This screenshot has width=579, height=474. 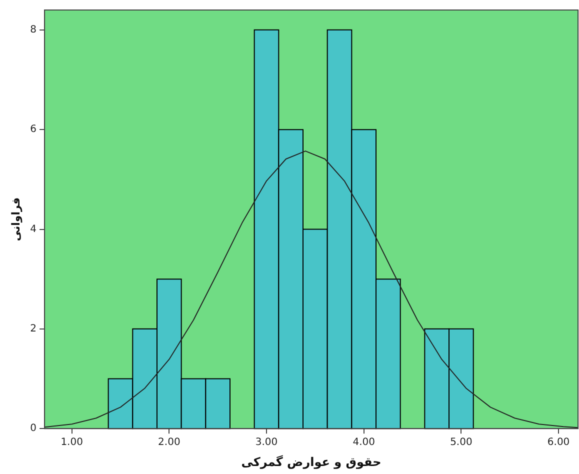 I want to click on y-tick-label: 6, so click(x=33, y=130).